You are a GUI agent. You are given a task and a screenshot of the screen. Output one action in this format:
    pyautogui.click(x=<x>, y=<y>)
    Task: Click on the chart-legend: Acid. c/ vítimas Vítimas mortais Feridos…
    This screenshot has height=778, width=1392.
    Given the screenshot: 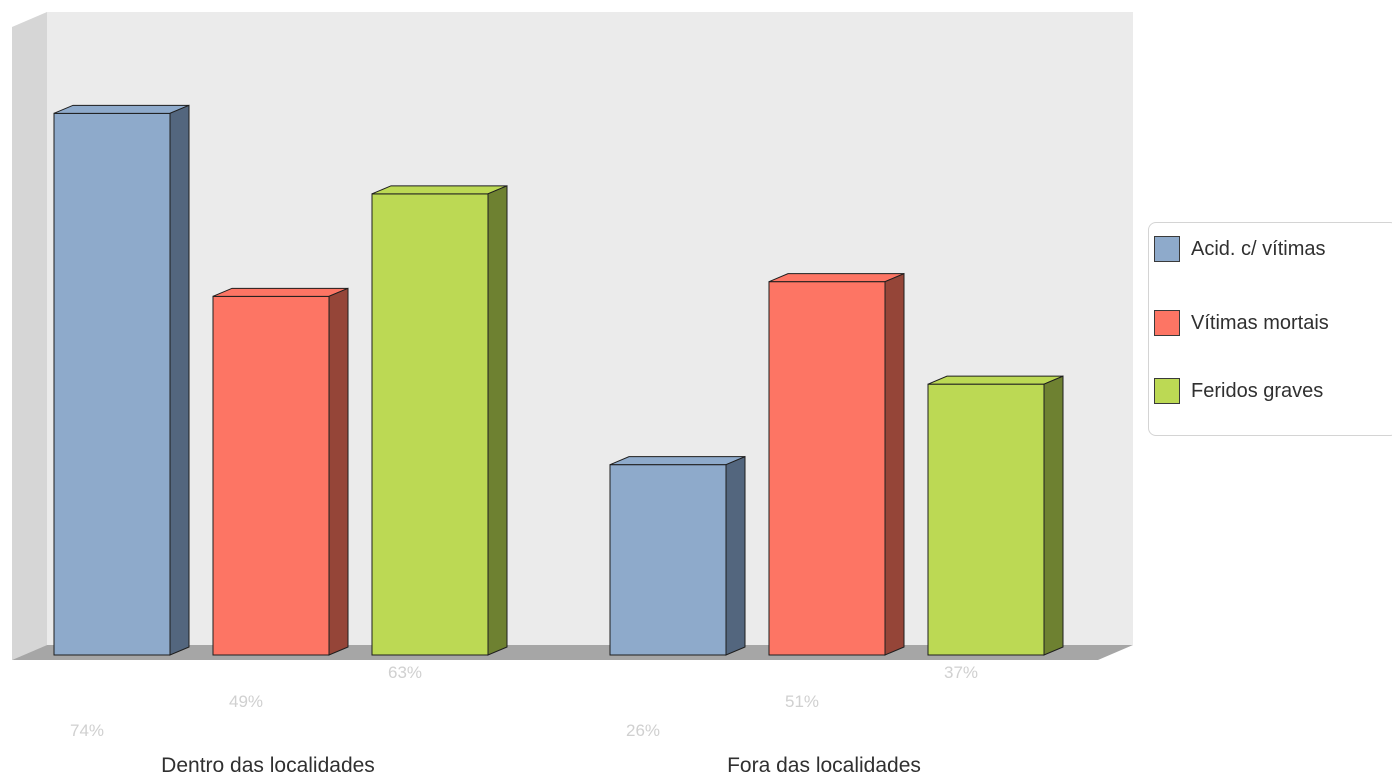 What is the action you would take?
    pyautogui.click(x=1270, y=329)
    